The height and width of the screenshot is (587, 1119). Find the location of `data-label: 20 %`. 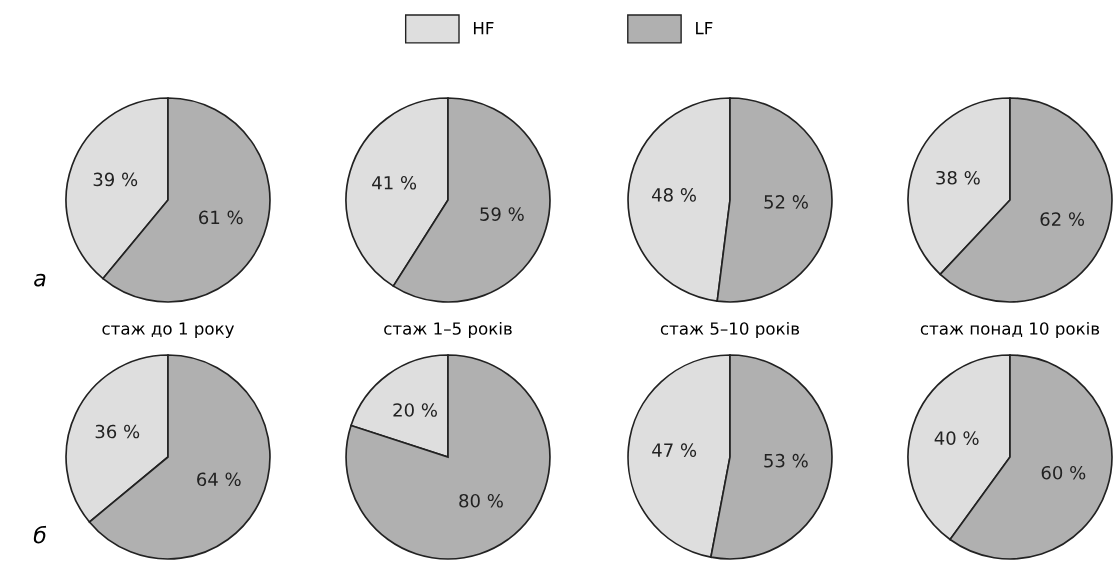

data-label: 20 % is located at coordinates (415, 410).